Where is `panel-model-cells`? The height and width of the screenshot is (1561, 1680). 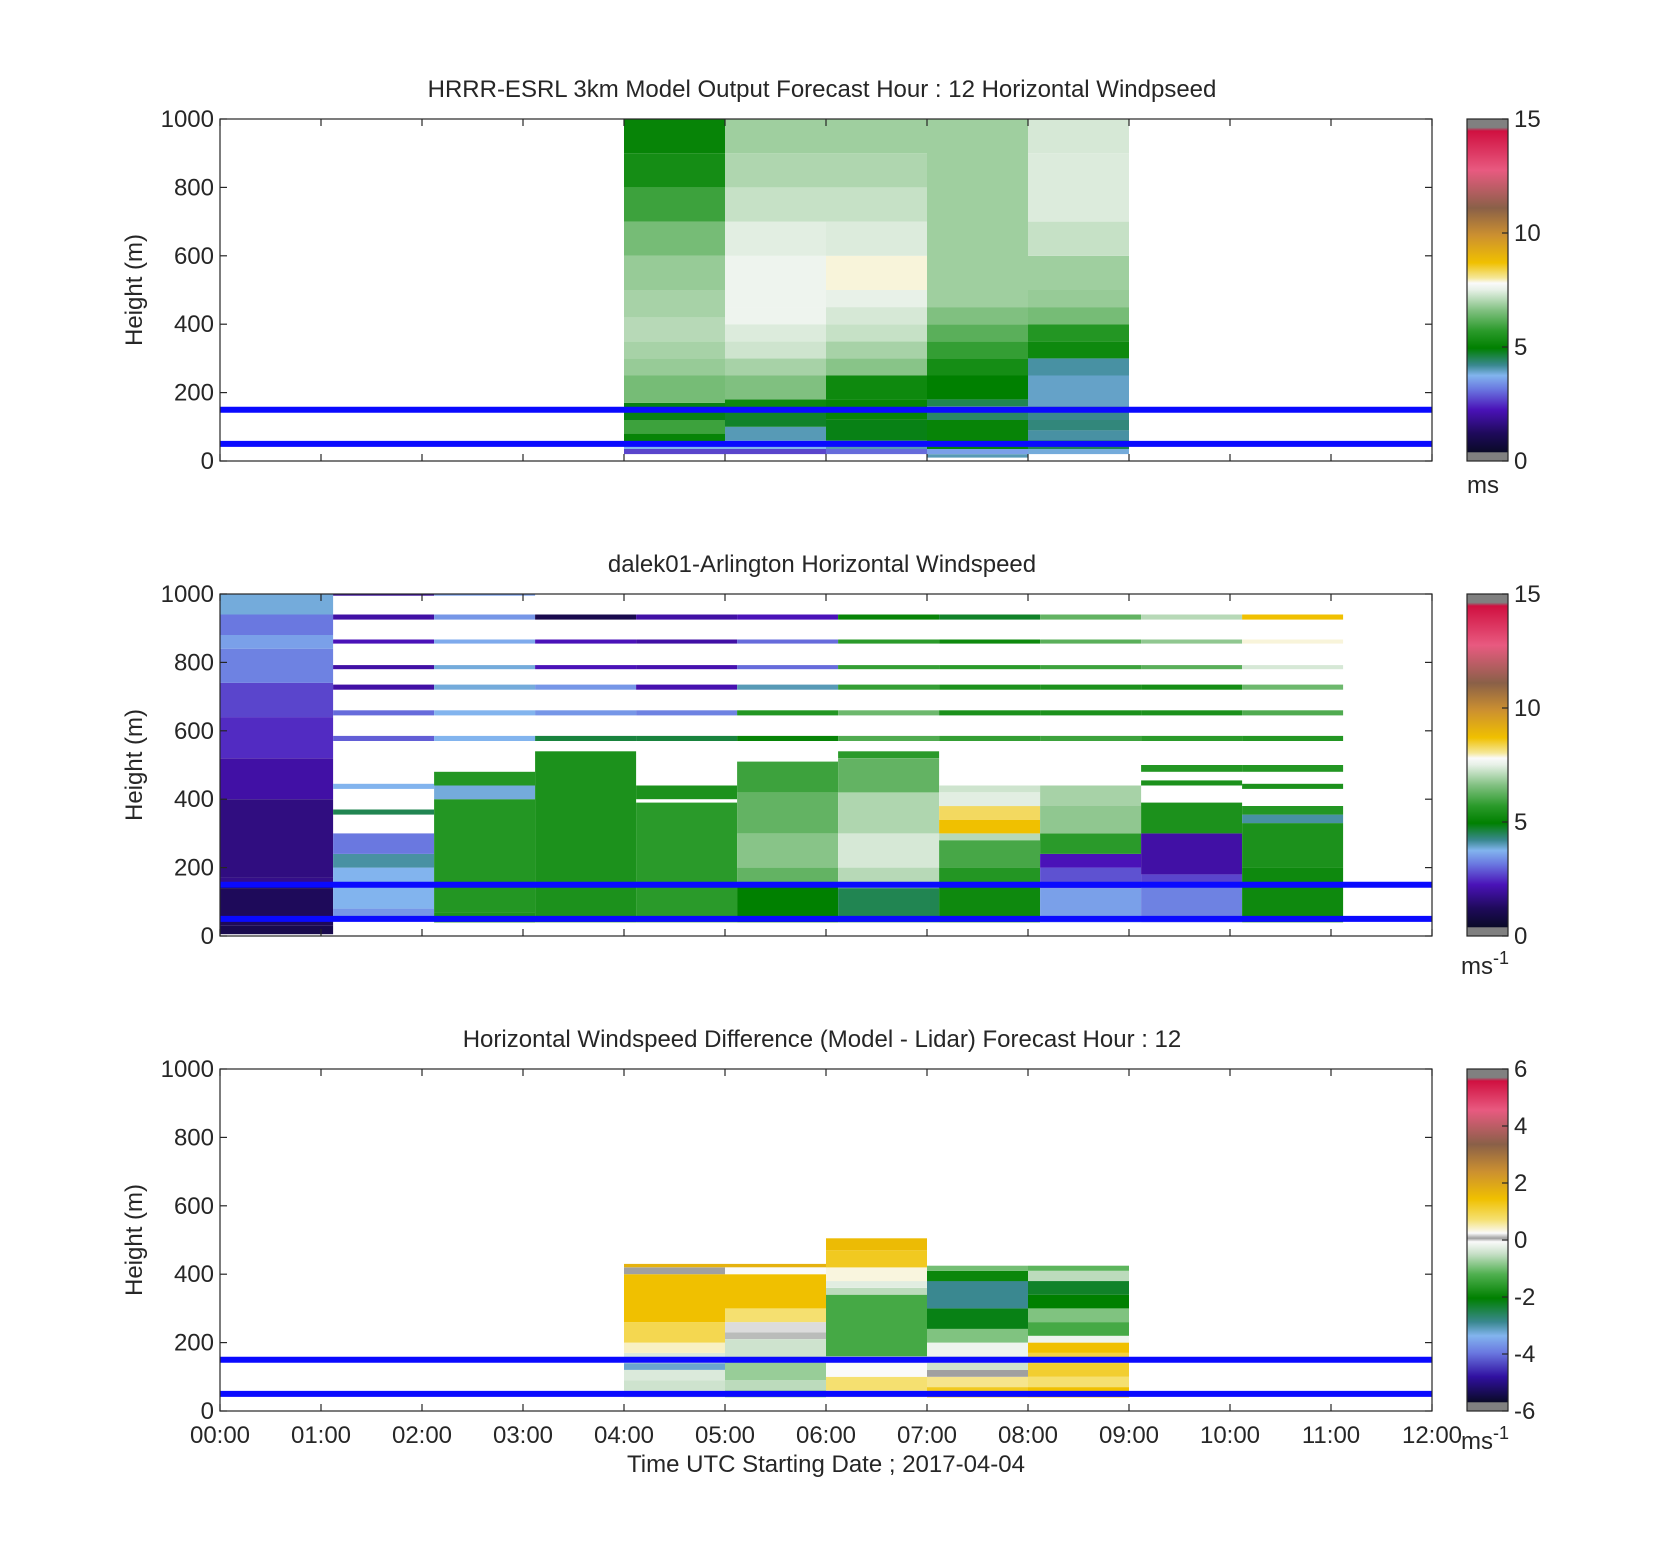 panel-model-cells is located at coordinates (876, 288).